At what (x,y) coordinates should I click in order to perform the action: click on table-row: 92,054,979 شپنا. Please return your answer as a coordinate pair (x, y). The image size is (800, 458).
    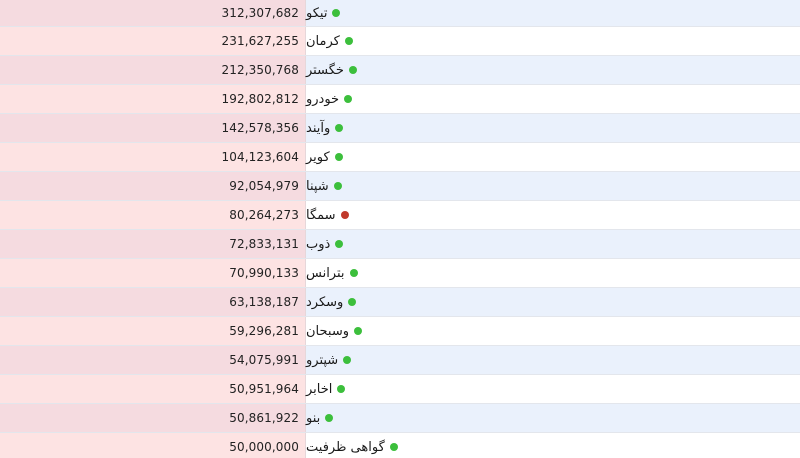
    Looking at the image, I should click on (400, 186).